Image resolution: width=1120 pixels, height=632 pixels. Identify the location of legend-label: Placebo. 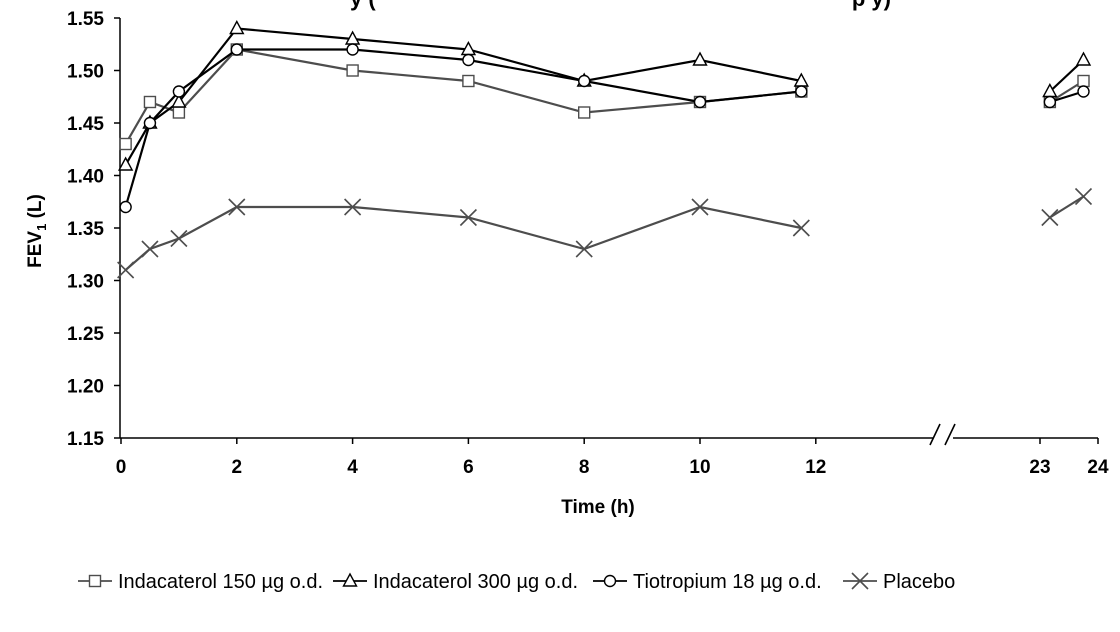
(919, 582).